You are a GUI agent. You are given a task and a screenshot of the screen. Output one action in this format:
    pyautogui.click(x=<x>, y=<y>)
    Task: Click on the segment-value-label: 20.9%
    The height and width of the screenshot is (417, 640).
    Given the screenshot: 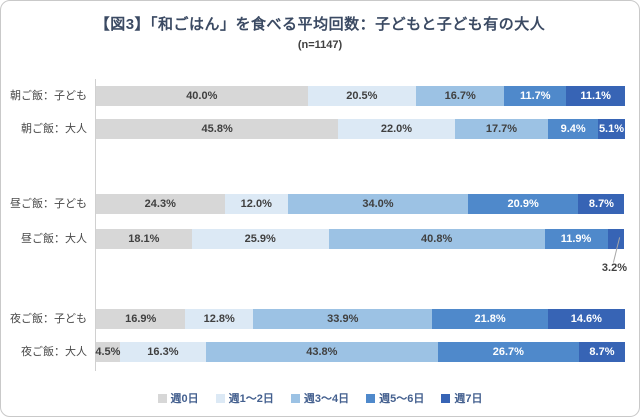 What is the action you would take?
    pyautogui.click(x=523, y=204)
    